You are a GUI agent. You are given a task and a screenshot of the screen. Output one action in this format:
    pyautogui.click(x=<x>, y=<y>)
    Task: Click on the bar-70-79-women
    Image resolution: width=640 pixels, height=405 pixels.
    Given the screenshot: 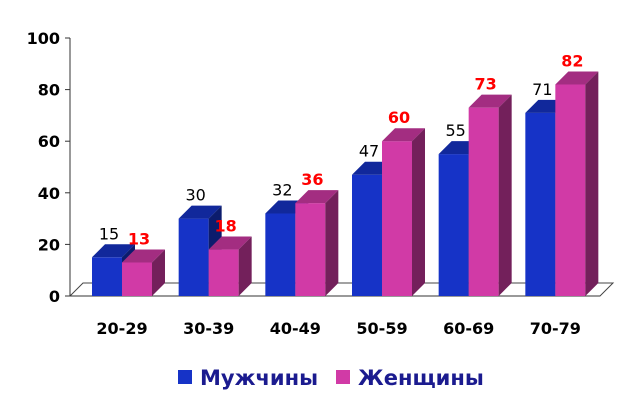 What is the action you would take?
    pyautogui.click(x=577, y=183)
    